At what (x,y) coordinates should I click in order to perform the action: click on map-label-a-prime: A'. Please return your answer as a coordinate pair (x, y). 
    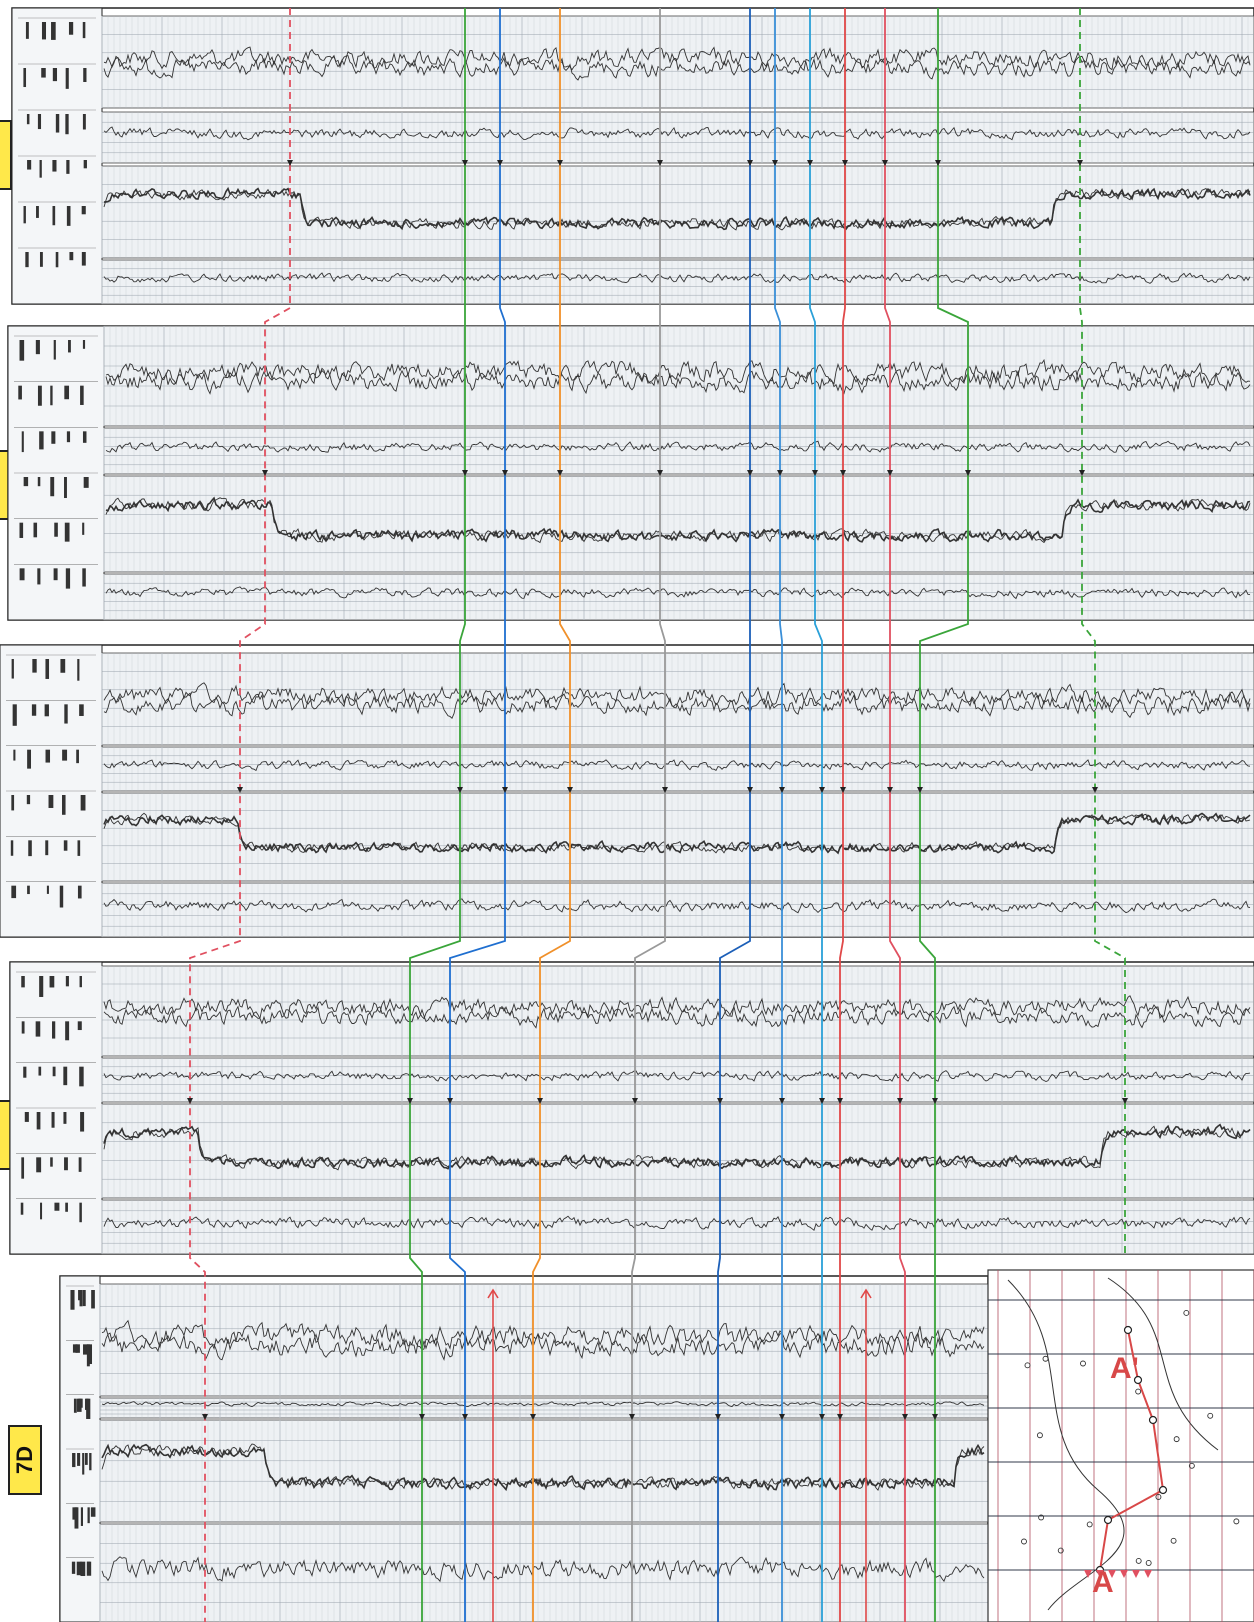
    Looking at the image, I should click on (1124, 1368).